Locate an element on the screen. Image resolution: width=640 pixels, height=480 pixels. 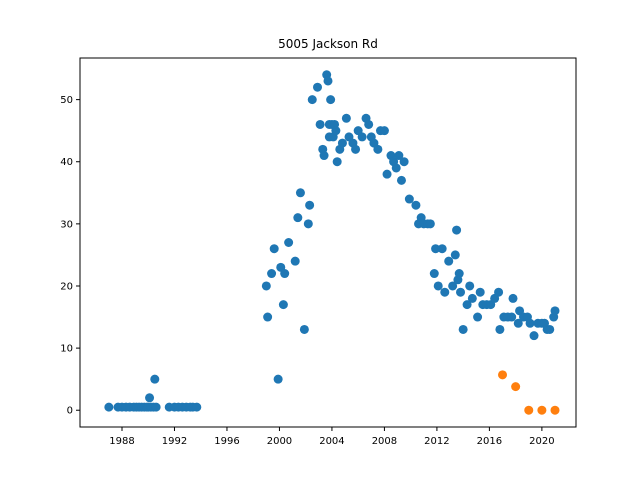
y-tick-label: 10 is located at coordinates (66, 349).